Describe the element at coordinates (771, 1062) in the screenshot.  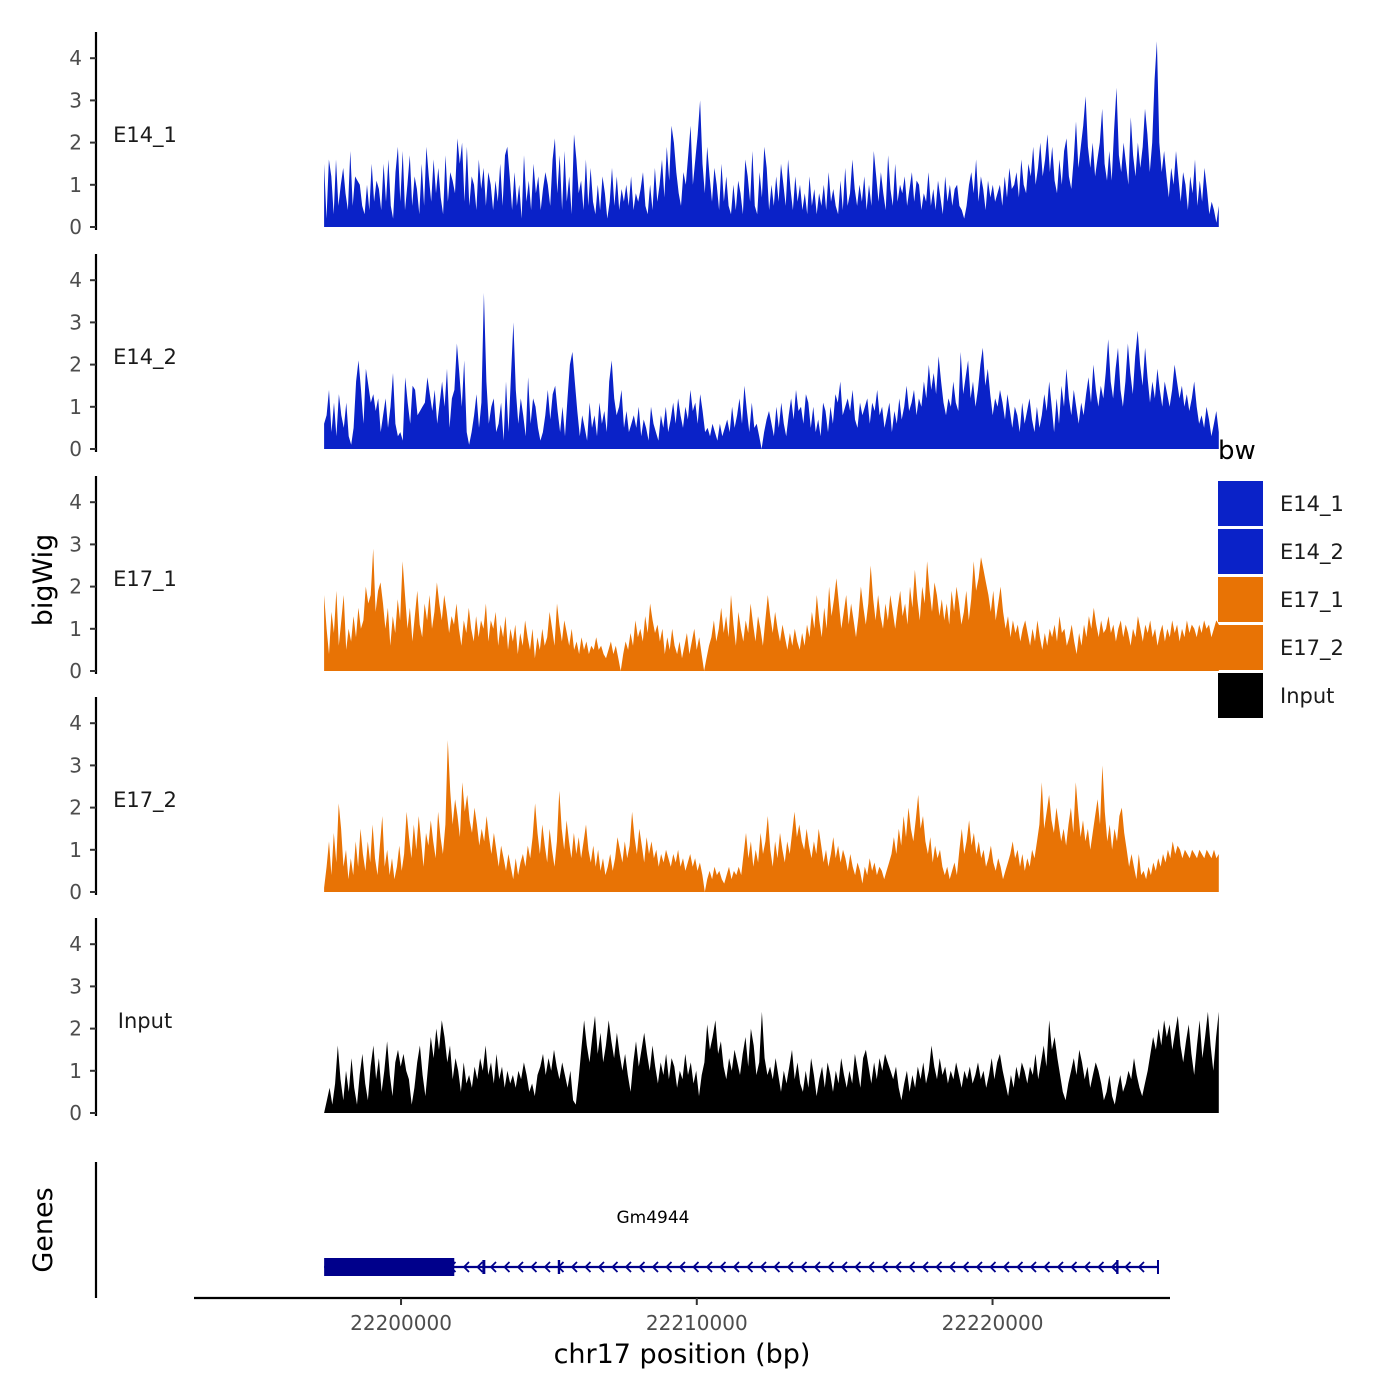
I see `coverage-area-Input` at that location.